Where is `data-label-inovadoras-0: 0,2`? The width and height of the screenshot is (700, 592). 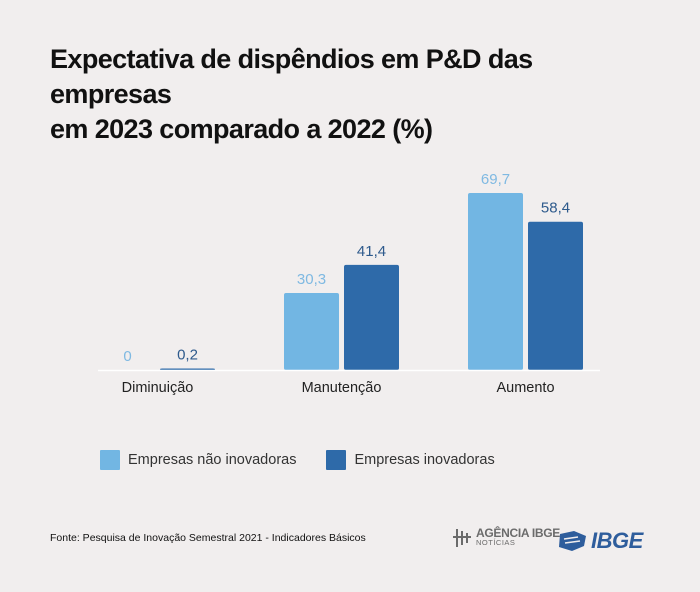
data-label-inovadoras-0: 0,2 is located at coordinates (187, 355).